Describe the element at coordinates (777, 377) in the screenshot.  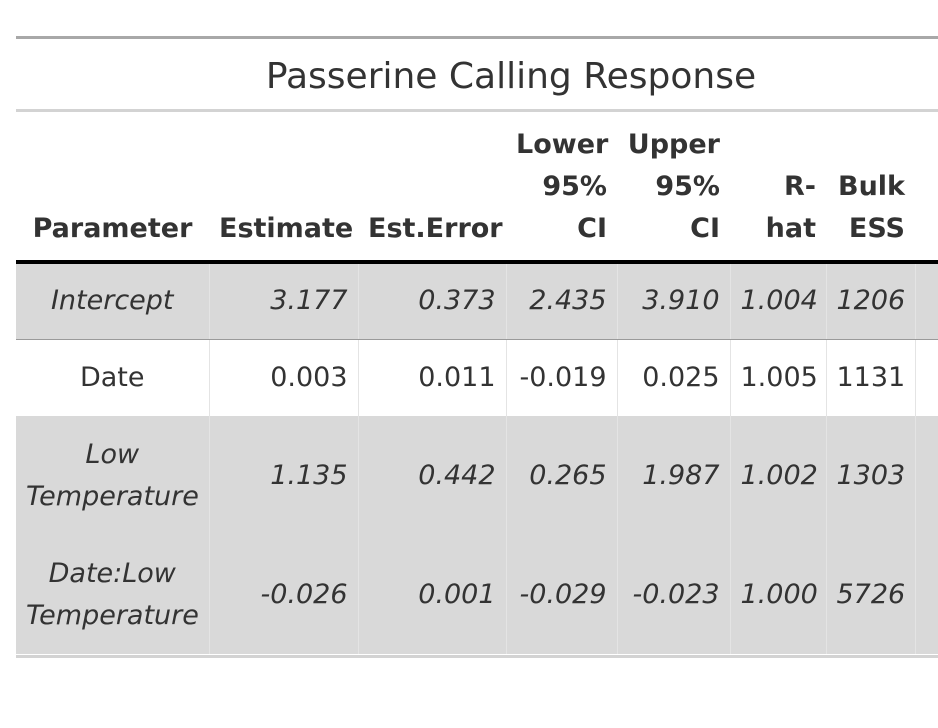
I see `cell-rhat: 1.005` at that location.